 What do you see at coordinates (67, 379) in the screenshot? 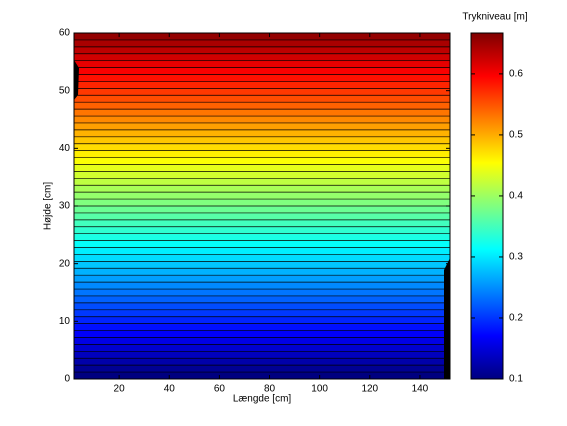
I see `y-tick-label: 0` at bounding box center [67, 379].